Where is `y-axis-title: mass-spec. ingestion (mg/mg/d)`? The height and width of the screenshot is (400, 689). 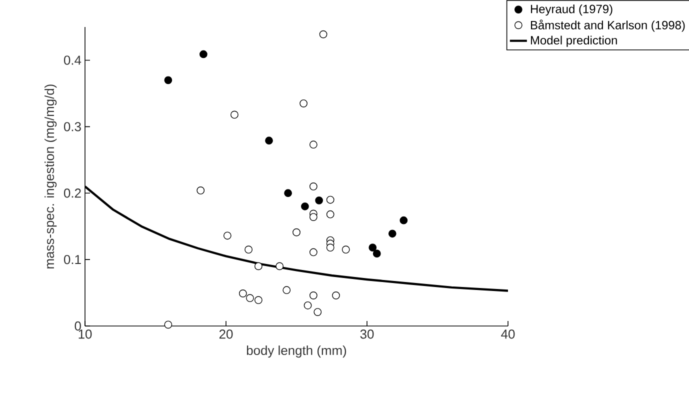 y-axis-title: mass-spec. ingestion (mg/mg/d) is located at coordinates (50, 176).